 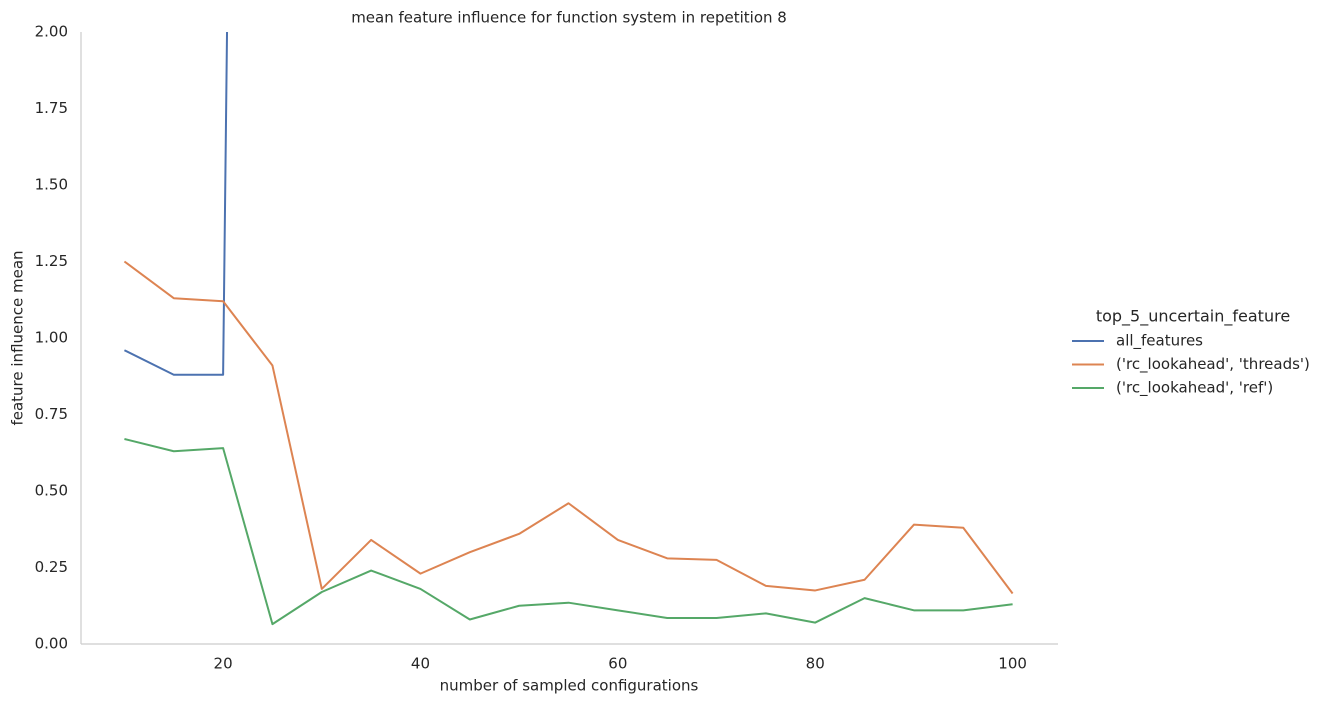 What do you see at coordinates (51, 32) in the screenshot?
I see `y-tick-label: 2.00` at bounding box center [51, 32].